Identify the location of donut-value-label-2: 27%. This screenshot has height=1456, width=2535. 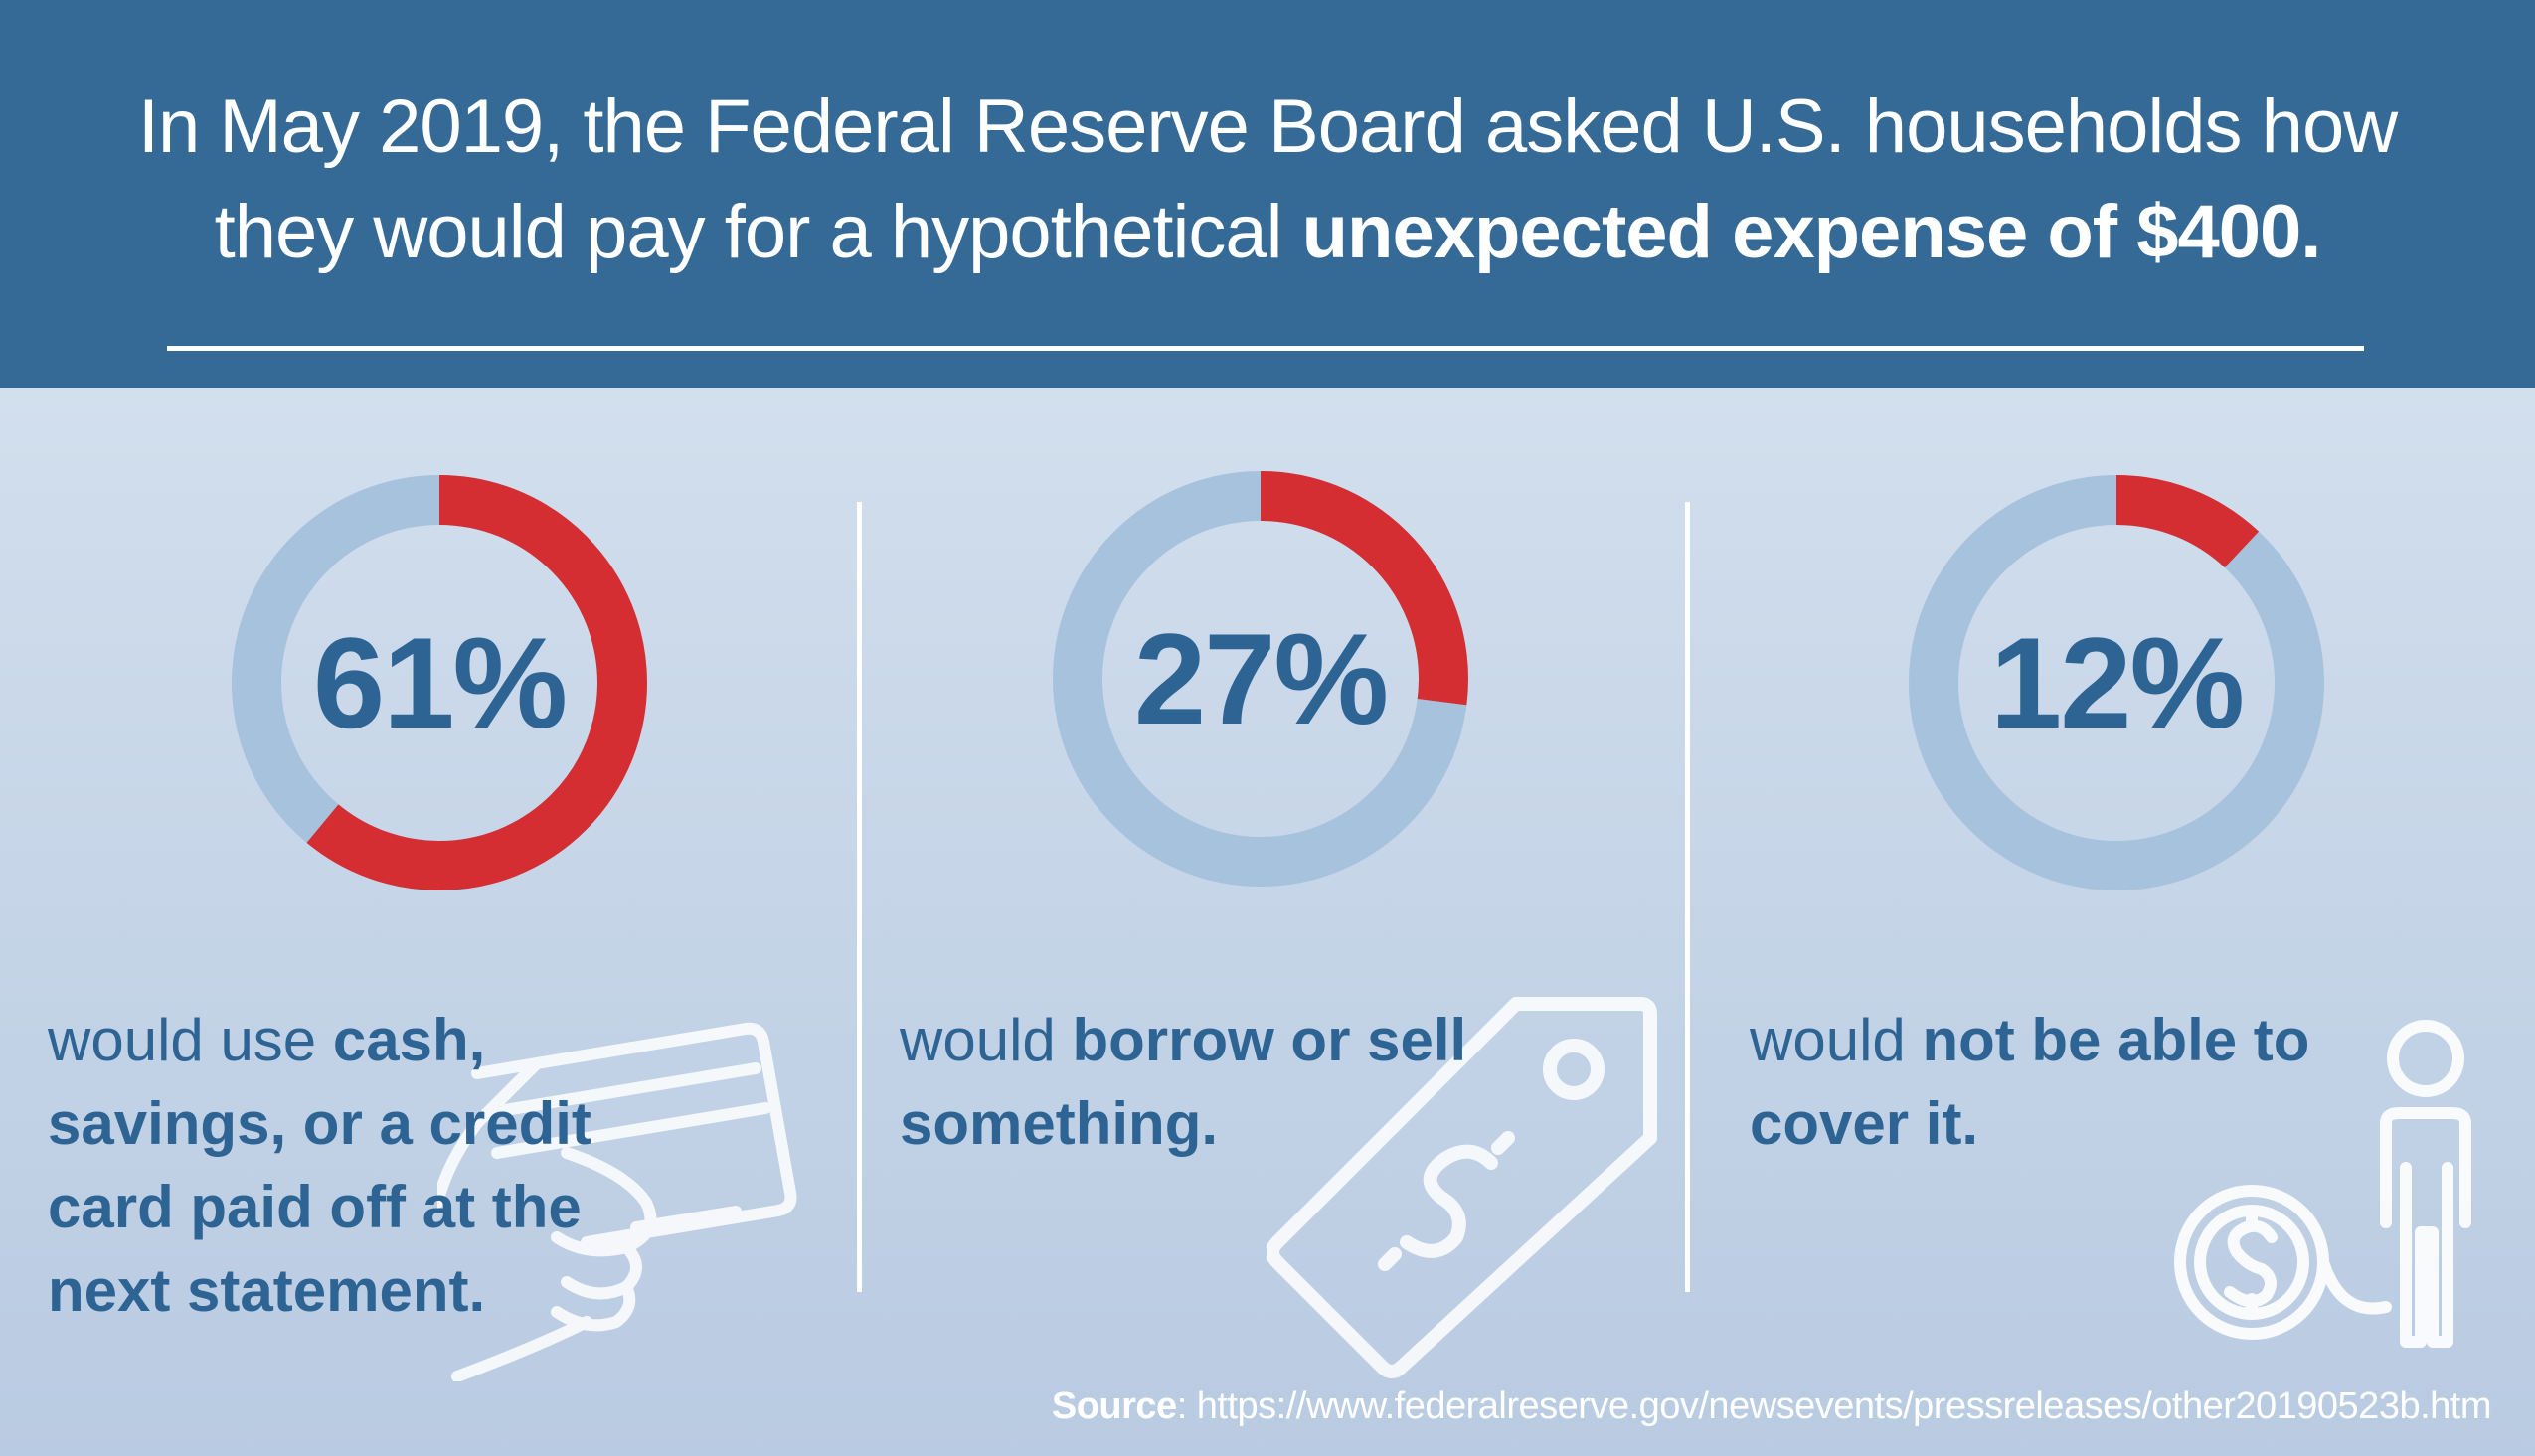
(1261, 678).